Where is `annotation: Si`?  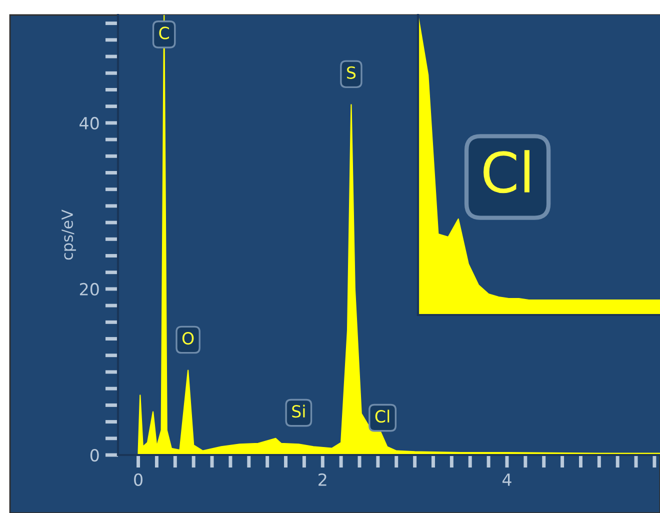 annotation: Si is located at coordinates (298, 411).